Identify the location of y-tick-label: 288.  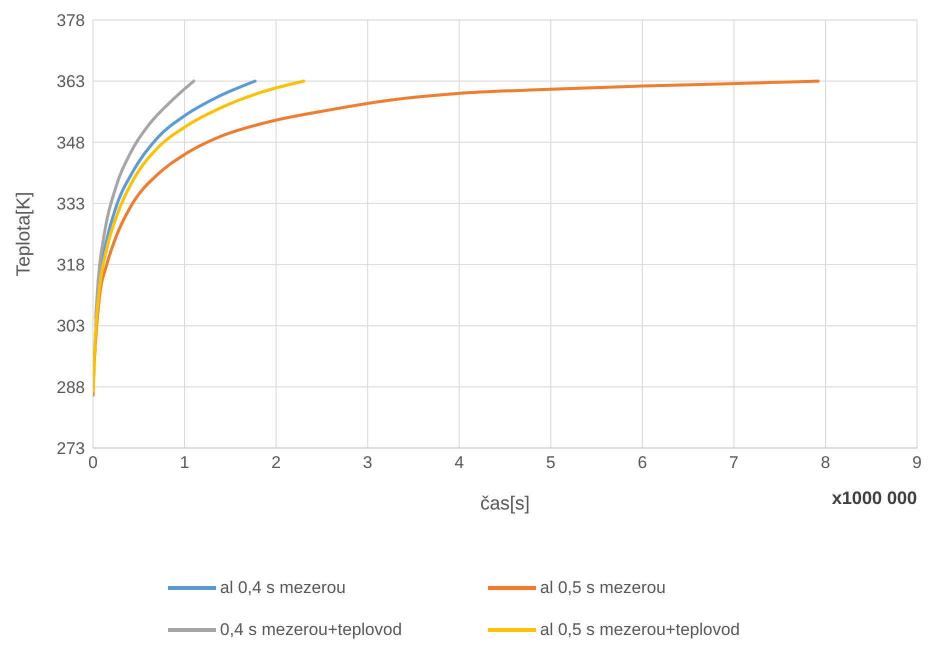
(70, 387).